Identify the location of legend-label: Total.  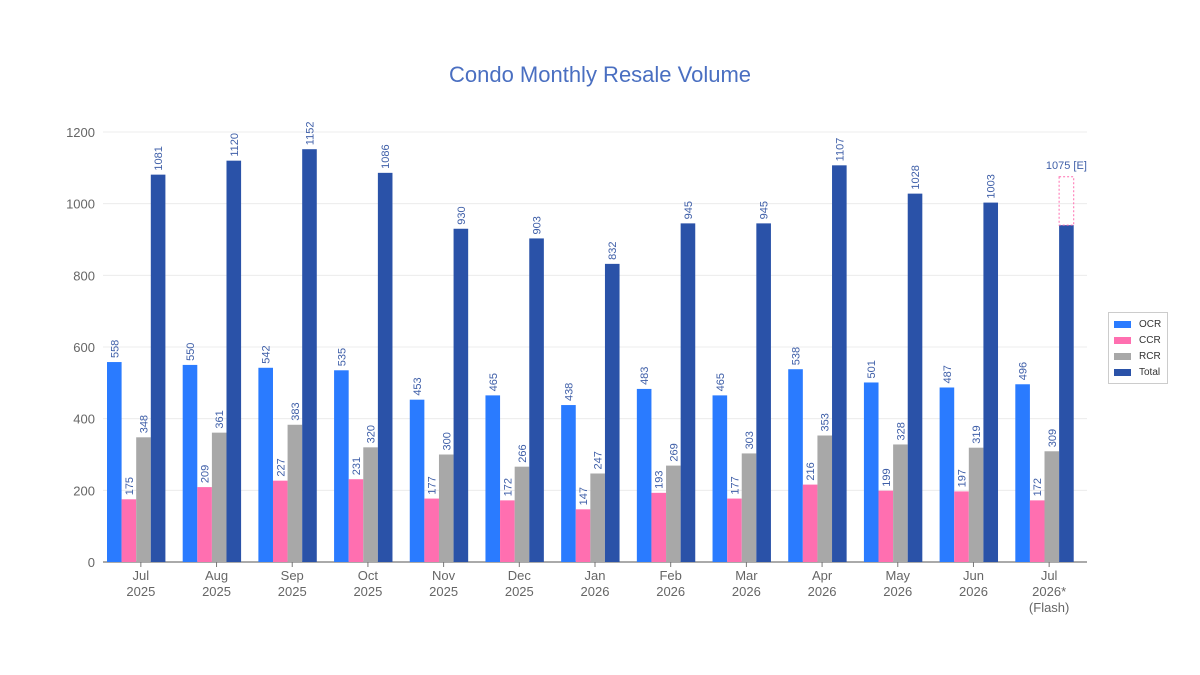
(1150, 372).